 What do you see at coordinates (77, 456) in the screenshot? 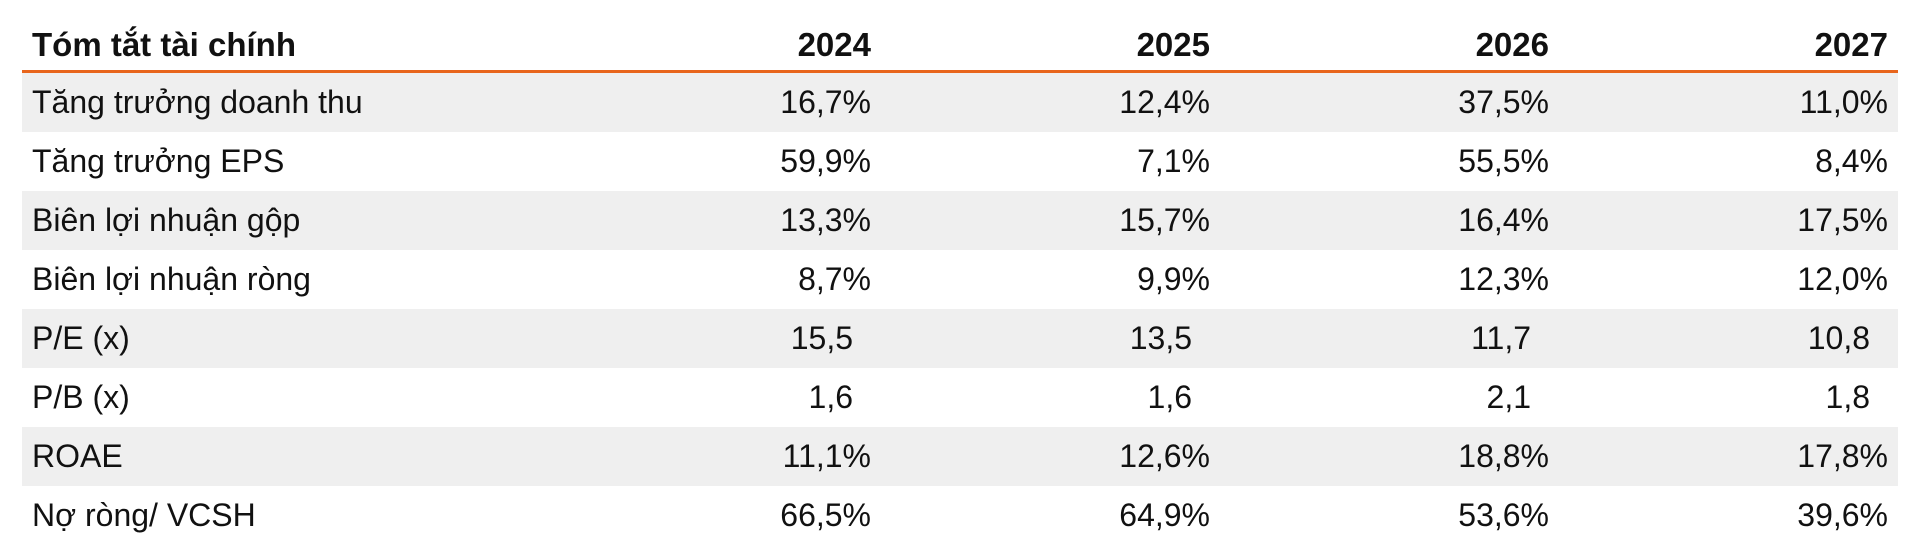
I see `row-label: ROAE` at bounding box center [77, 456].